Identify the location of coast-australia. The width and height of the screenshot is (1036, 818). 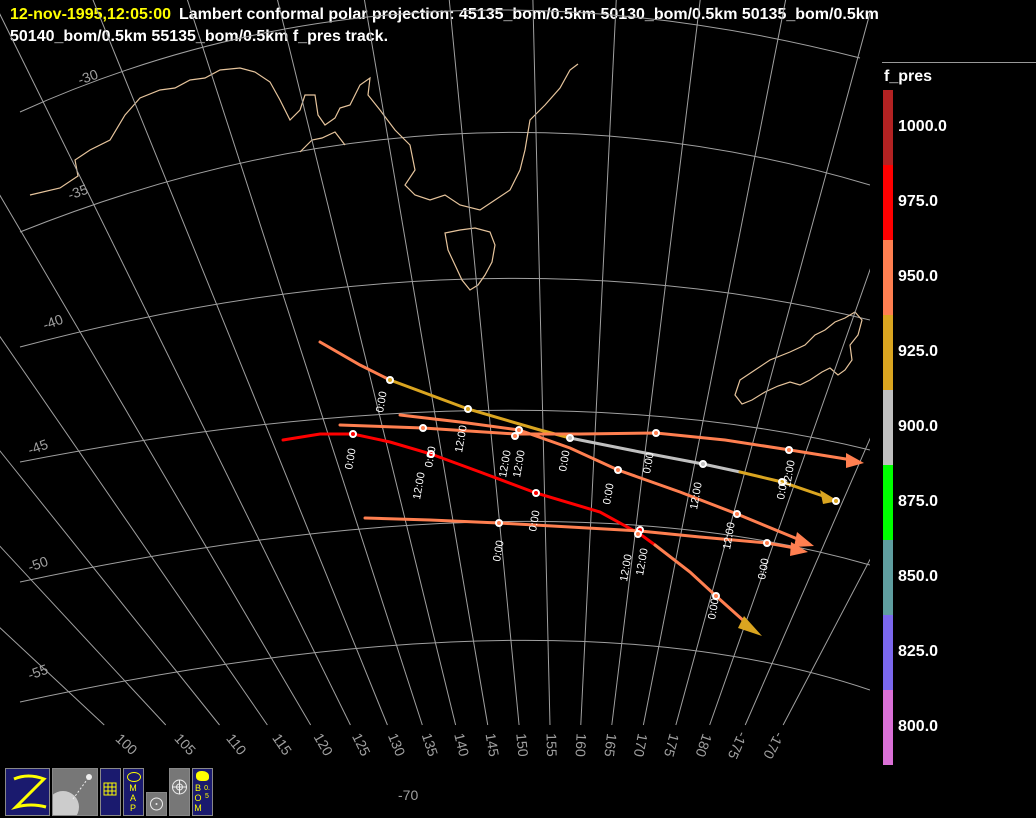
(304, 137).